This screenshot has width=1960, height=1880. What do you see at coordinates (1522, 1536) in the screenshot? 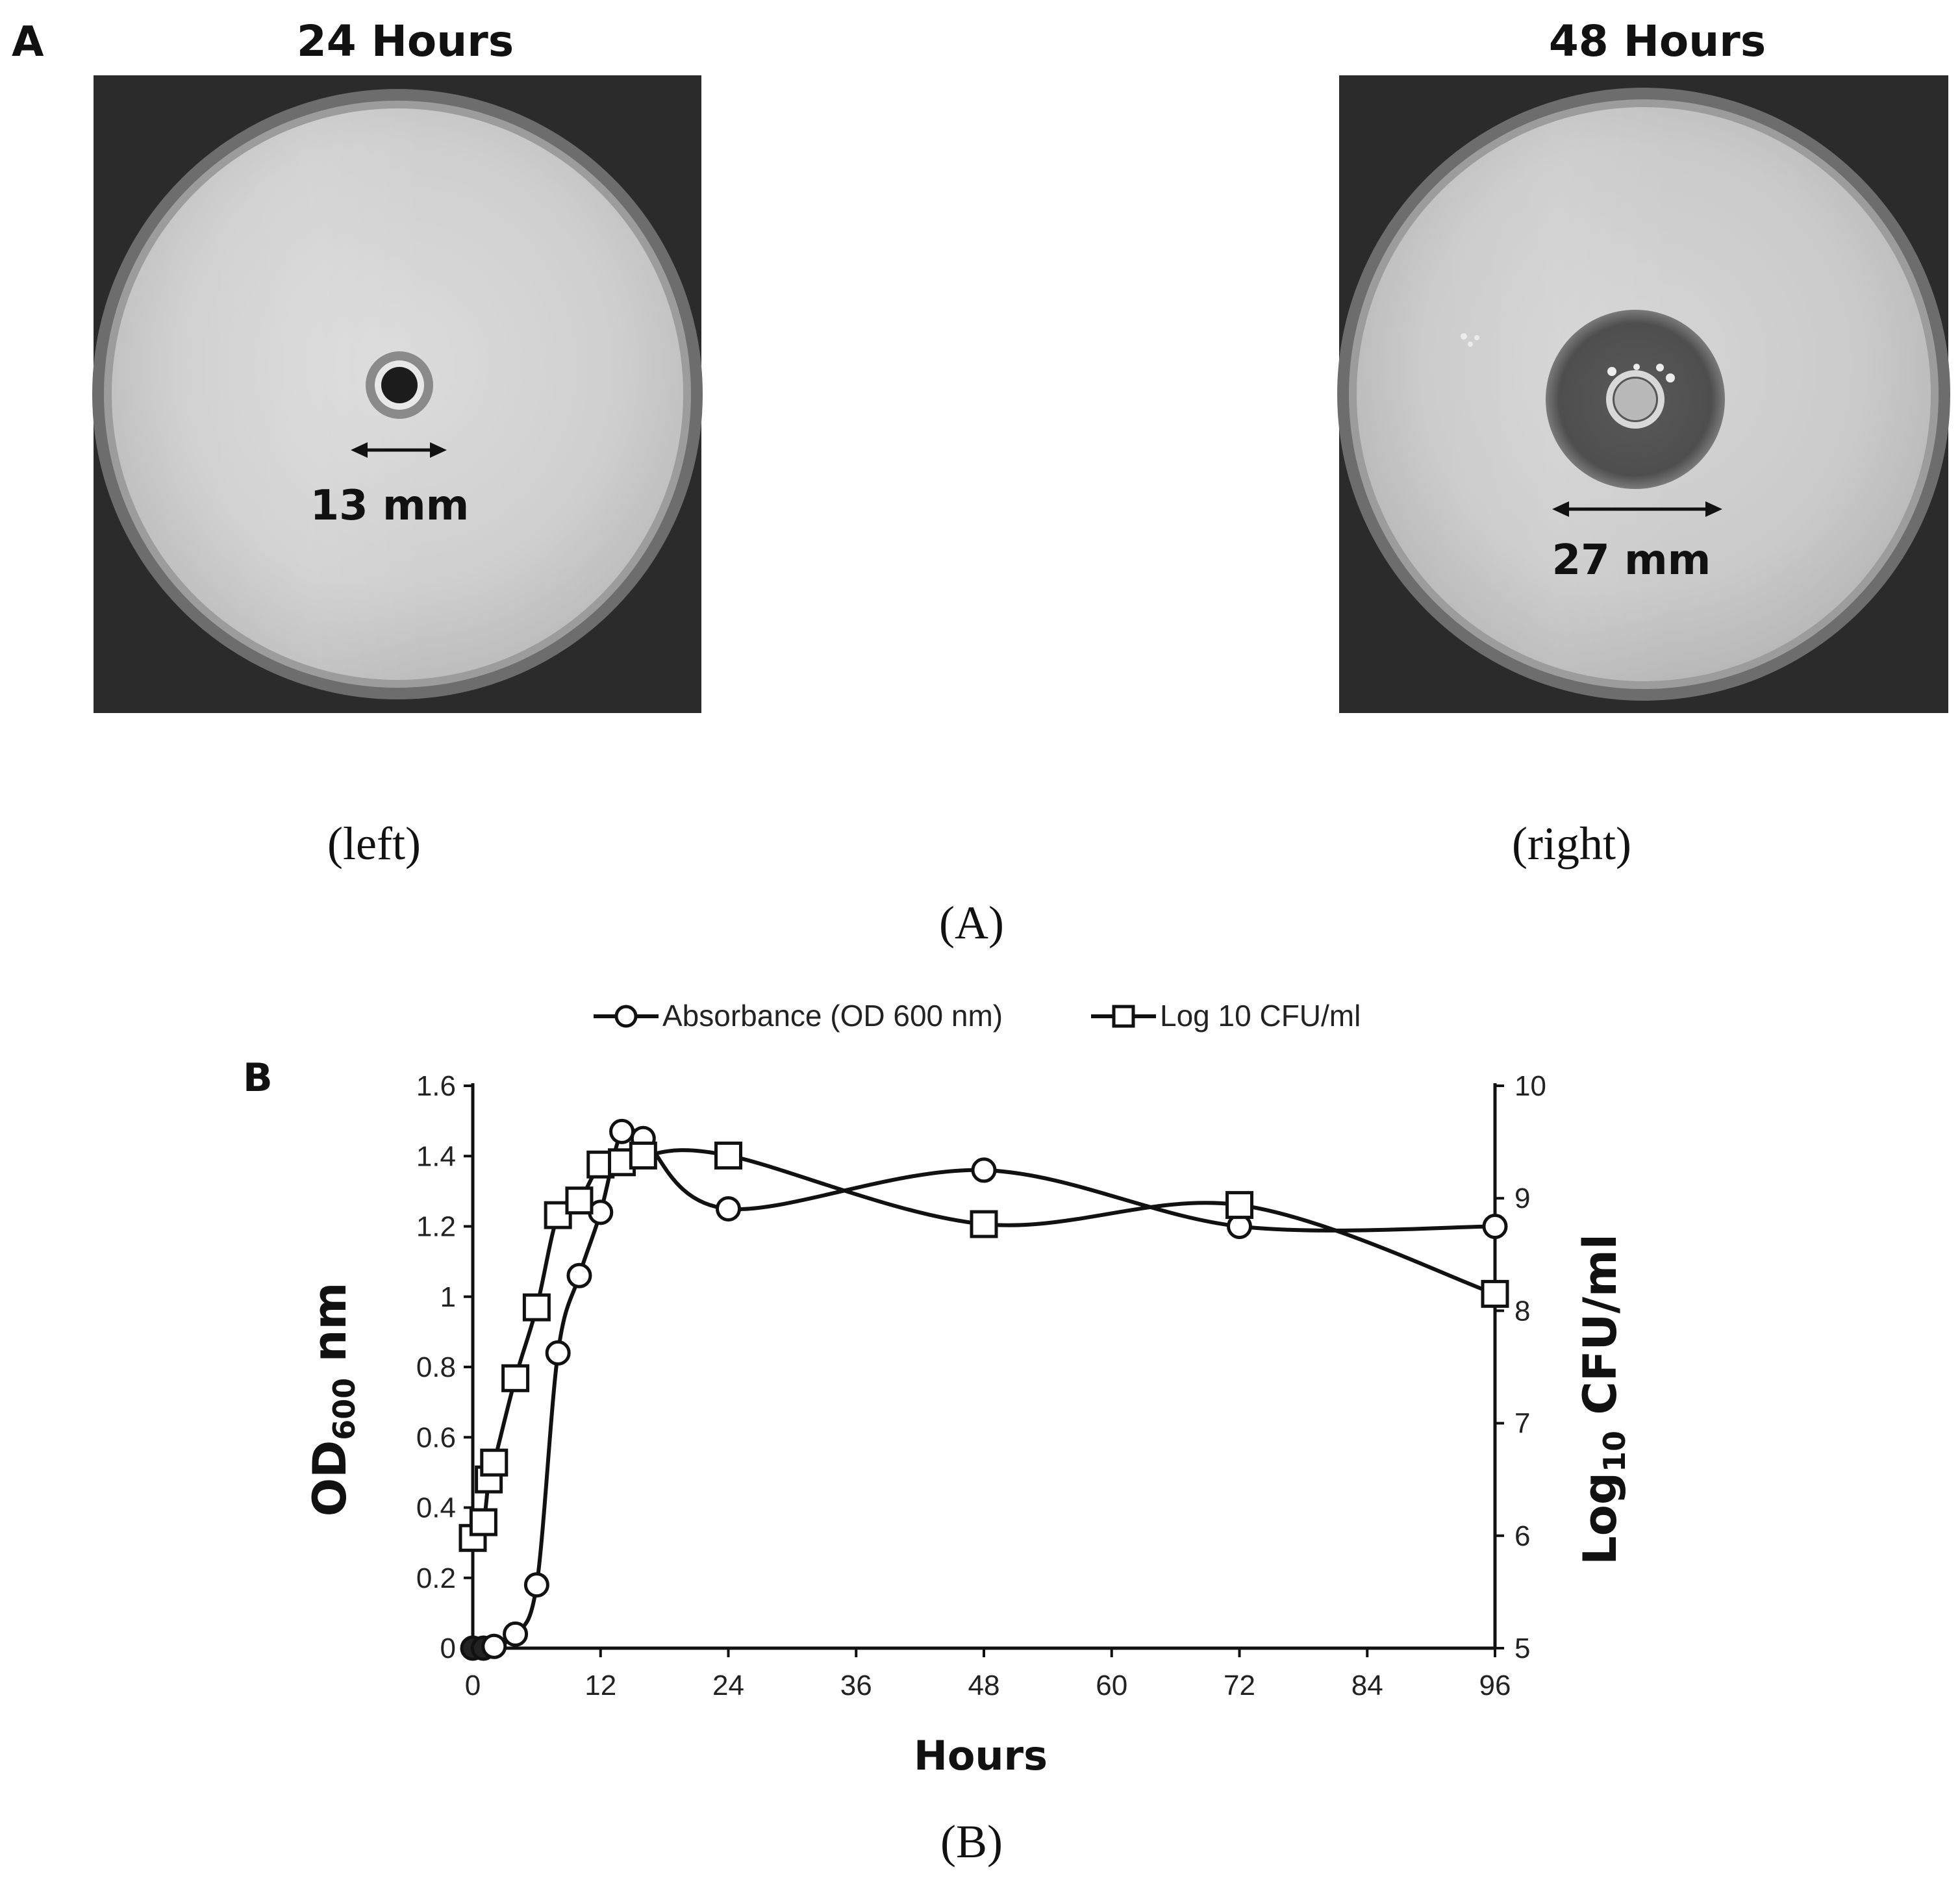
I see `y2-tick-label: 6` at bounding box center [1522, 1536].